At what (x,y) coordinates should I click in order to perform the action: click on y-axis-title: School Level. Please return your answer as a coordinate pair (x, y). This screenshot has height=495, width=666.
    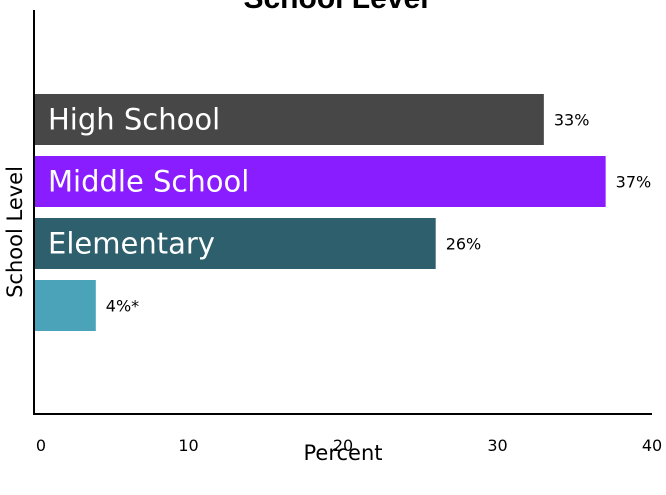
    Looking at the image, I should click on (15, 232).